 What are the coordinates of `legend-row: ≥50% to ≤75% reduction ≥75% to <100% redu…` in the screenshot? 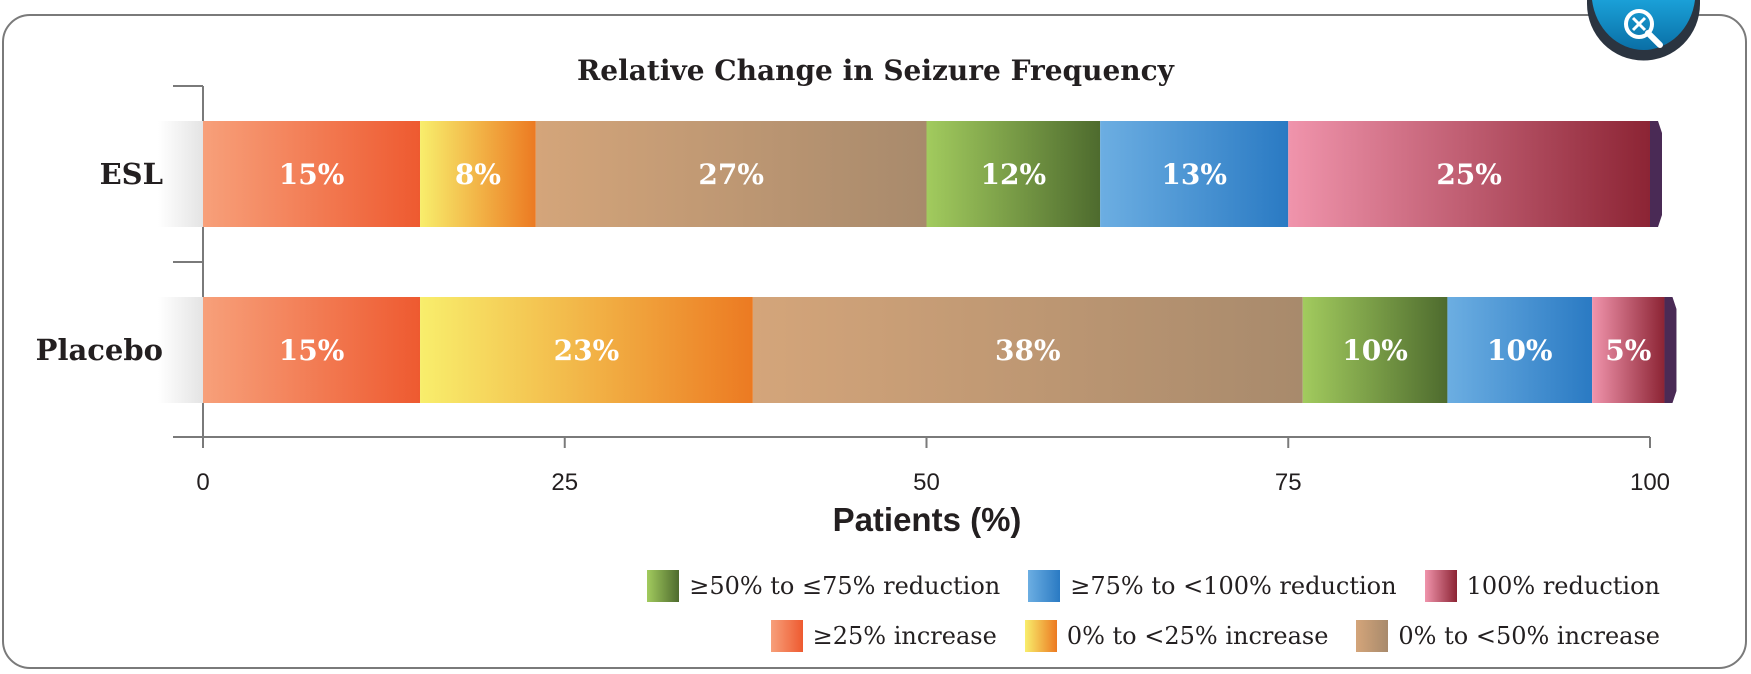 It's located at (1139, 586).